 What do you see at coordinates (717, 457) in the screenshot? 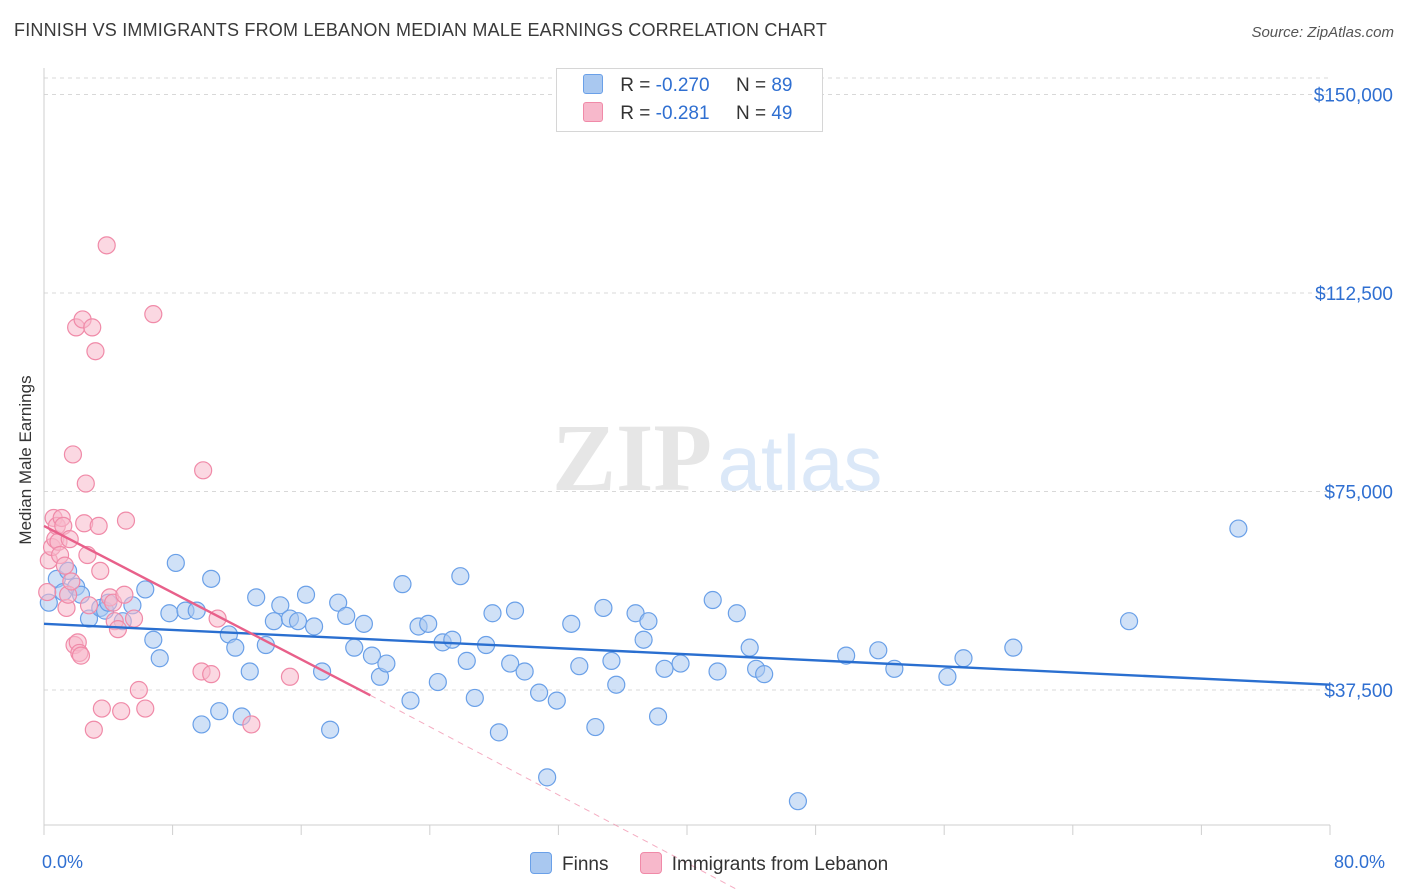
I see `watermark: ZIP atlas` at bounding box center [717, 457].